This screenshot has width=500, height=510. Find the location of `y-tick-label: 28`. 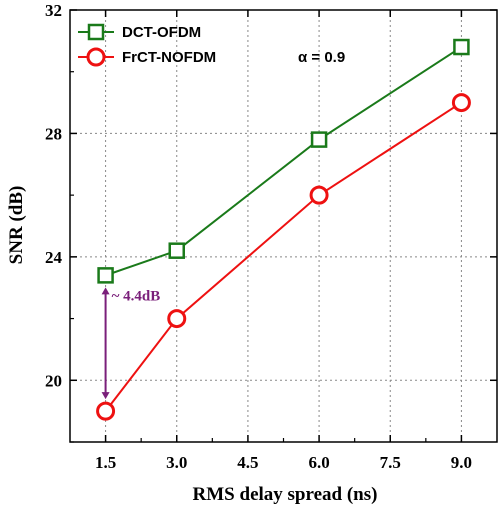

y-tick-label: 28 is located at coordinates (53, 133).